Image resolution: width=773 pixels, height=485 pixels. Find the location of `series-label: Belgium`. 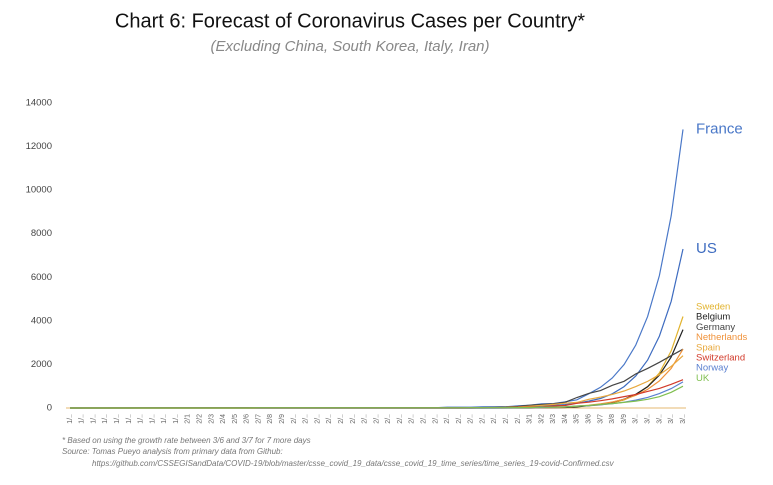

series-label: Belgium is located at coordinates (713, 317).